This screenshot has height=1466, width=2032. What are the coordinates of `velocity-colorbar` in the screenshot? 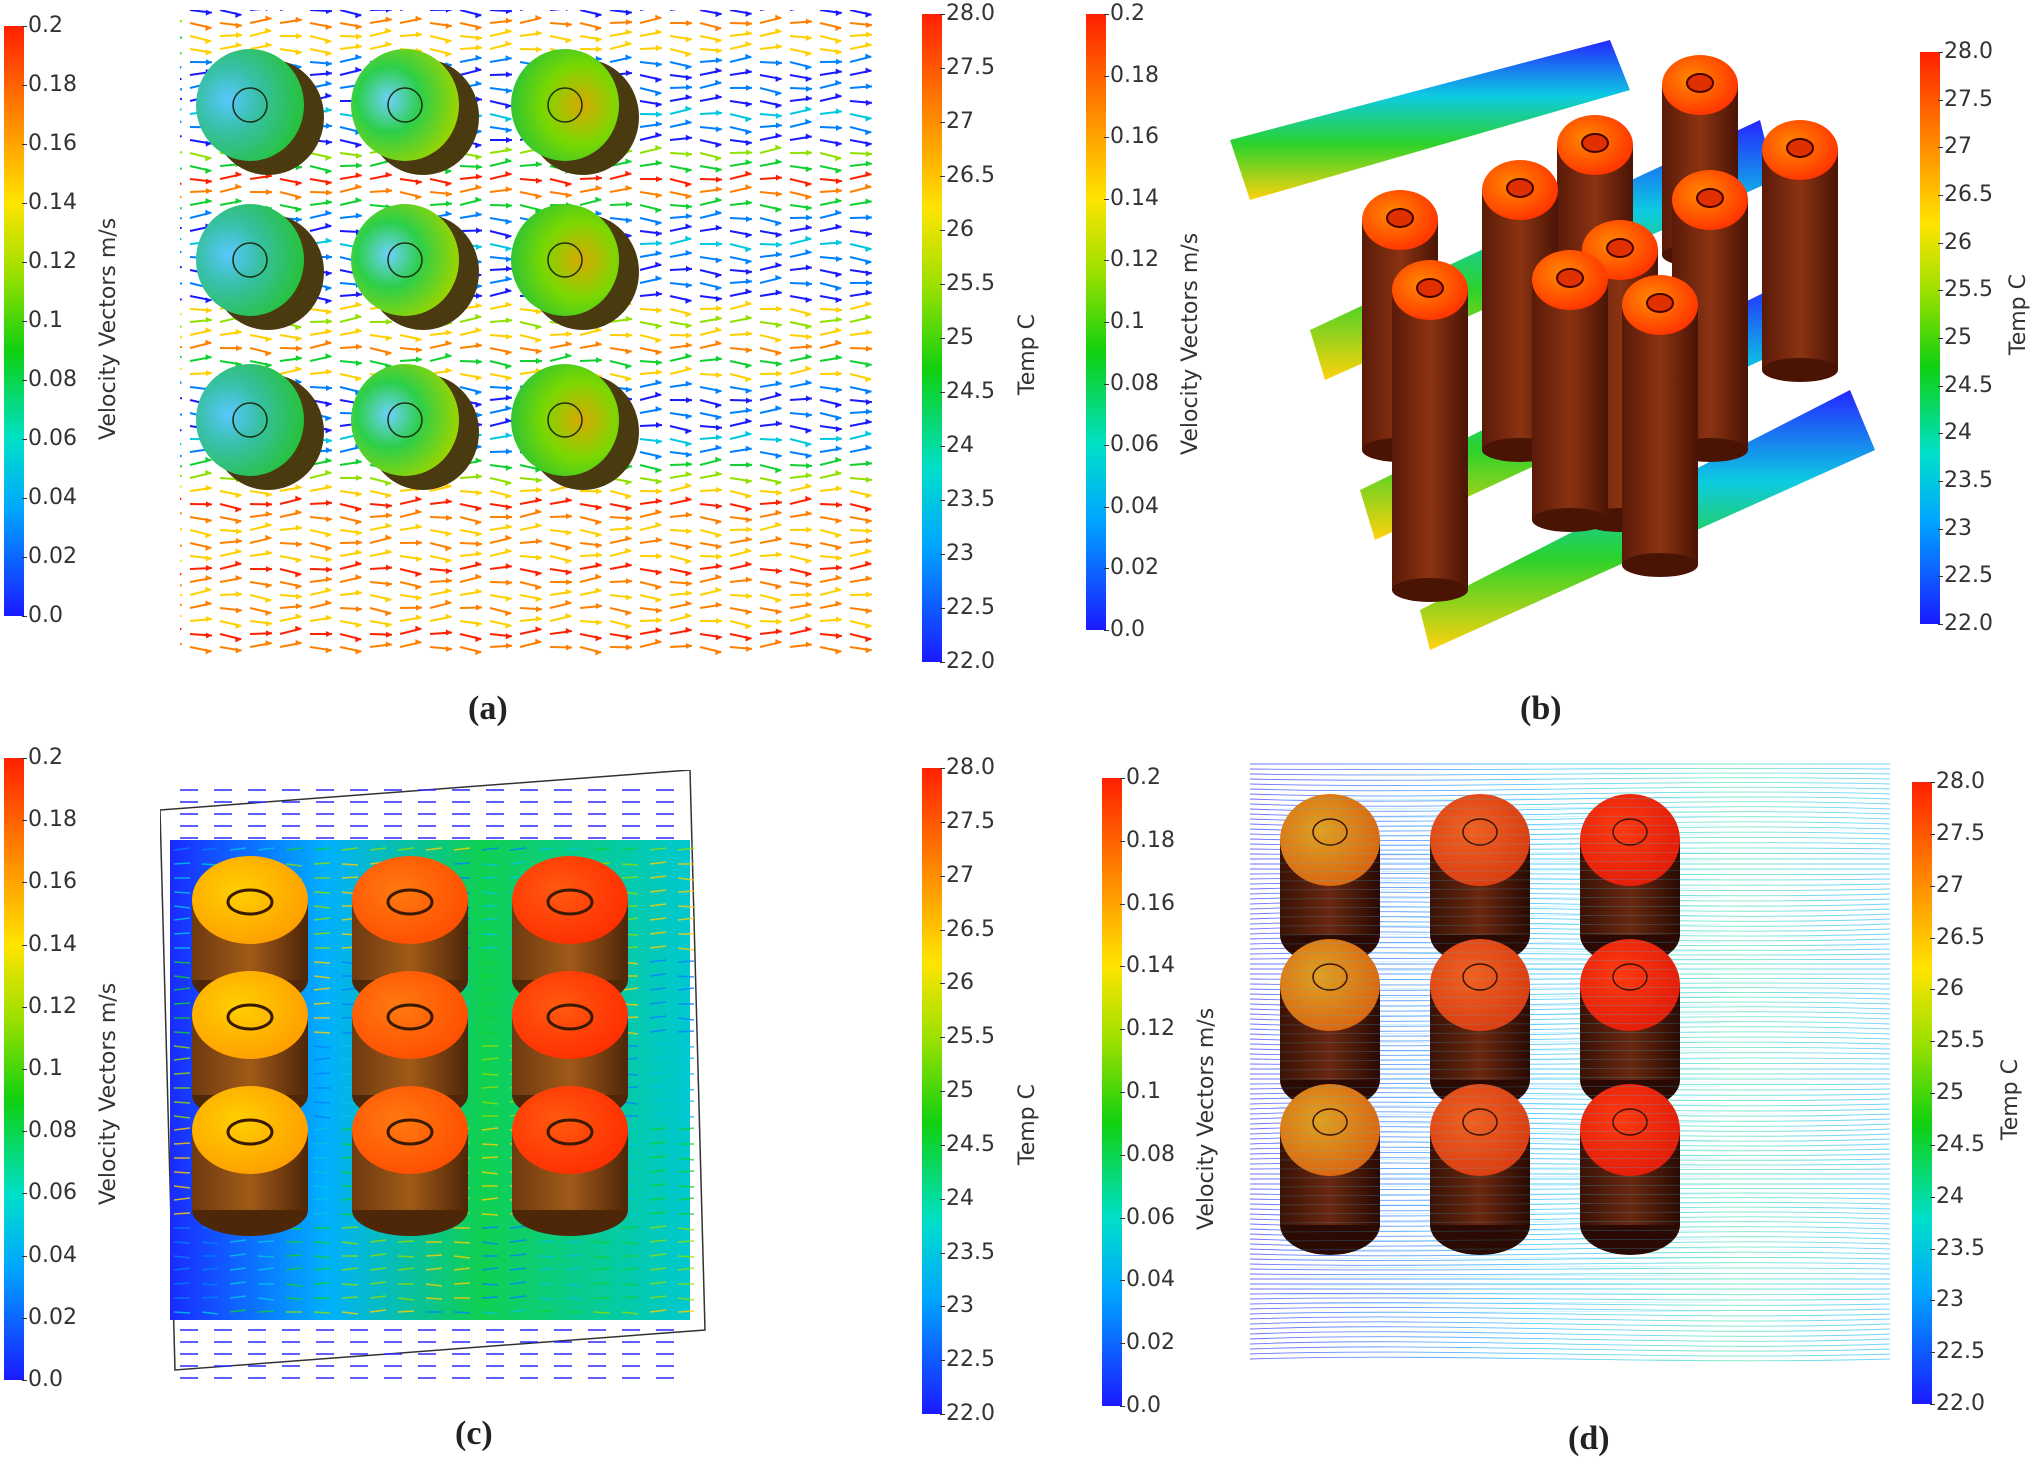 It's located at (1112, 1092).